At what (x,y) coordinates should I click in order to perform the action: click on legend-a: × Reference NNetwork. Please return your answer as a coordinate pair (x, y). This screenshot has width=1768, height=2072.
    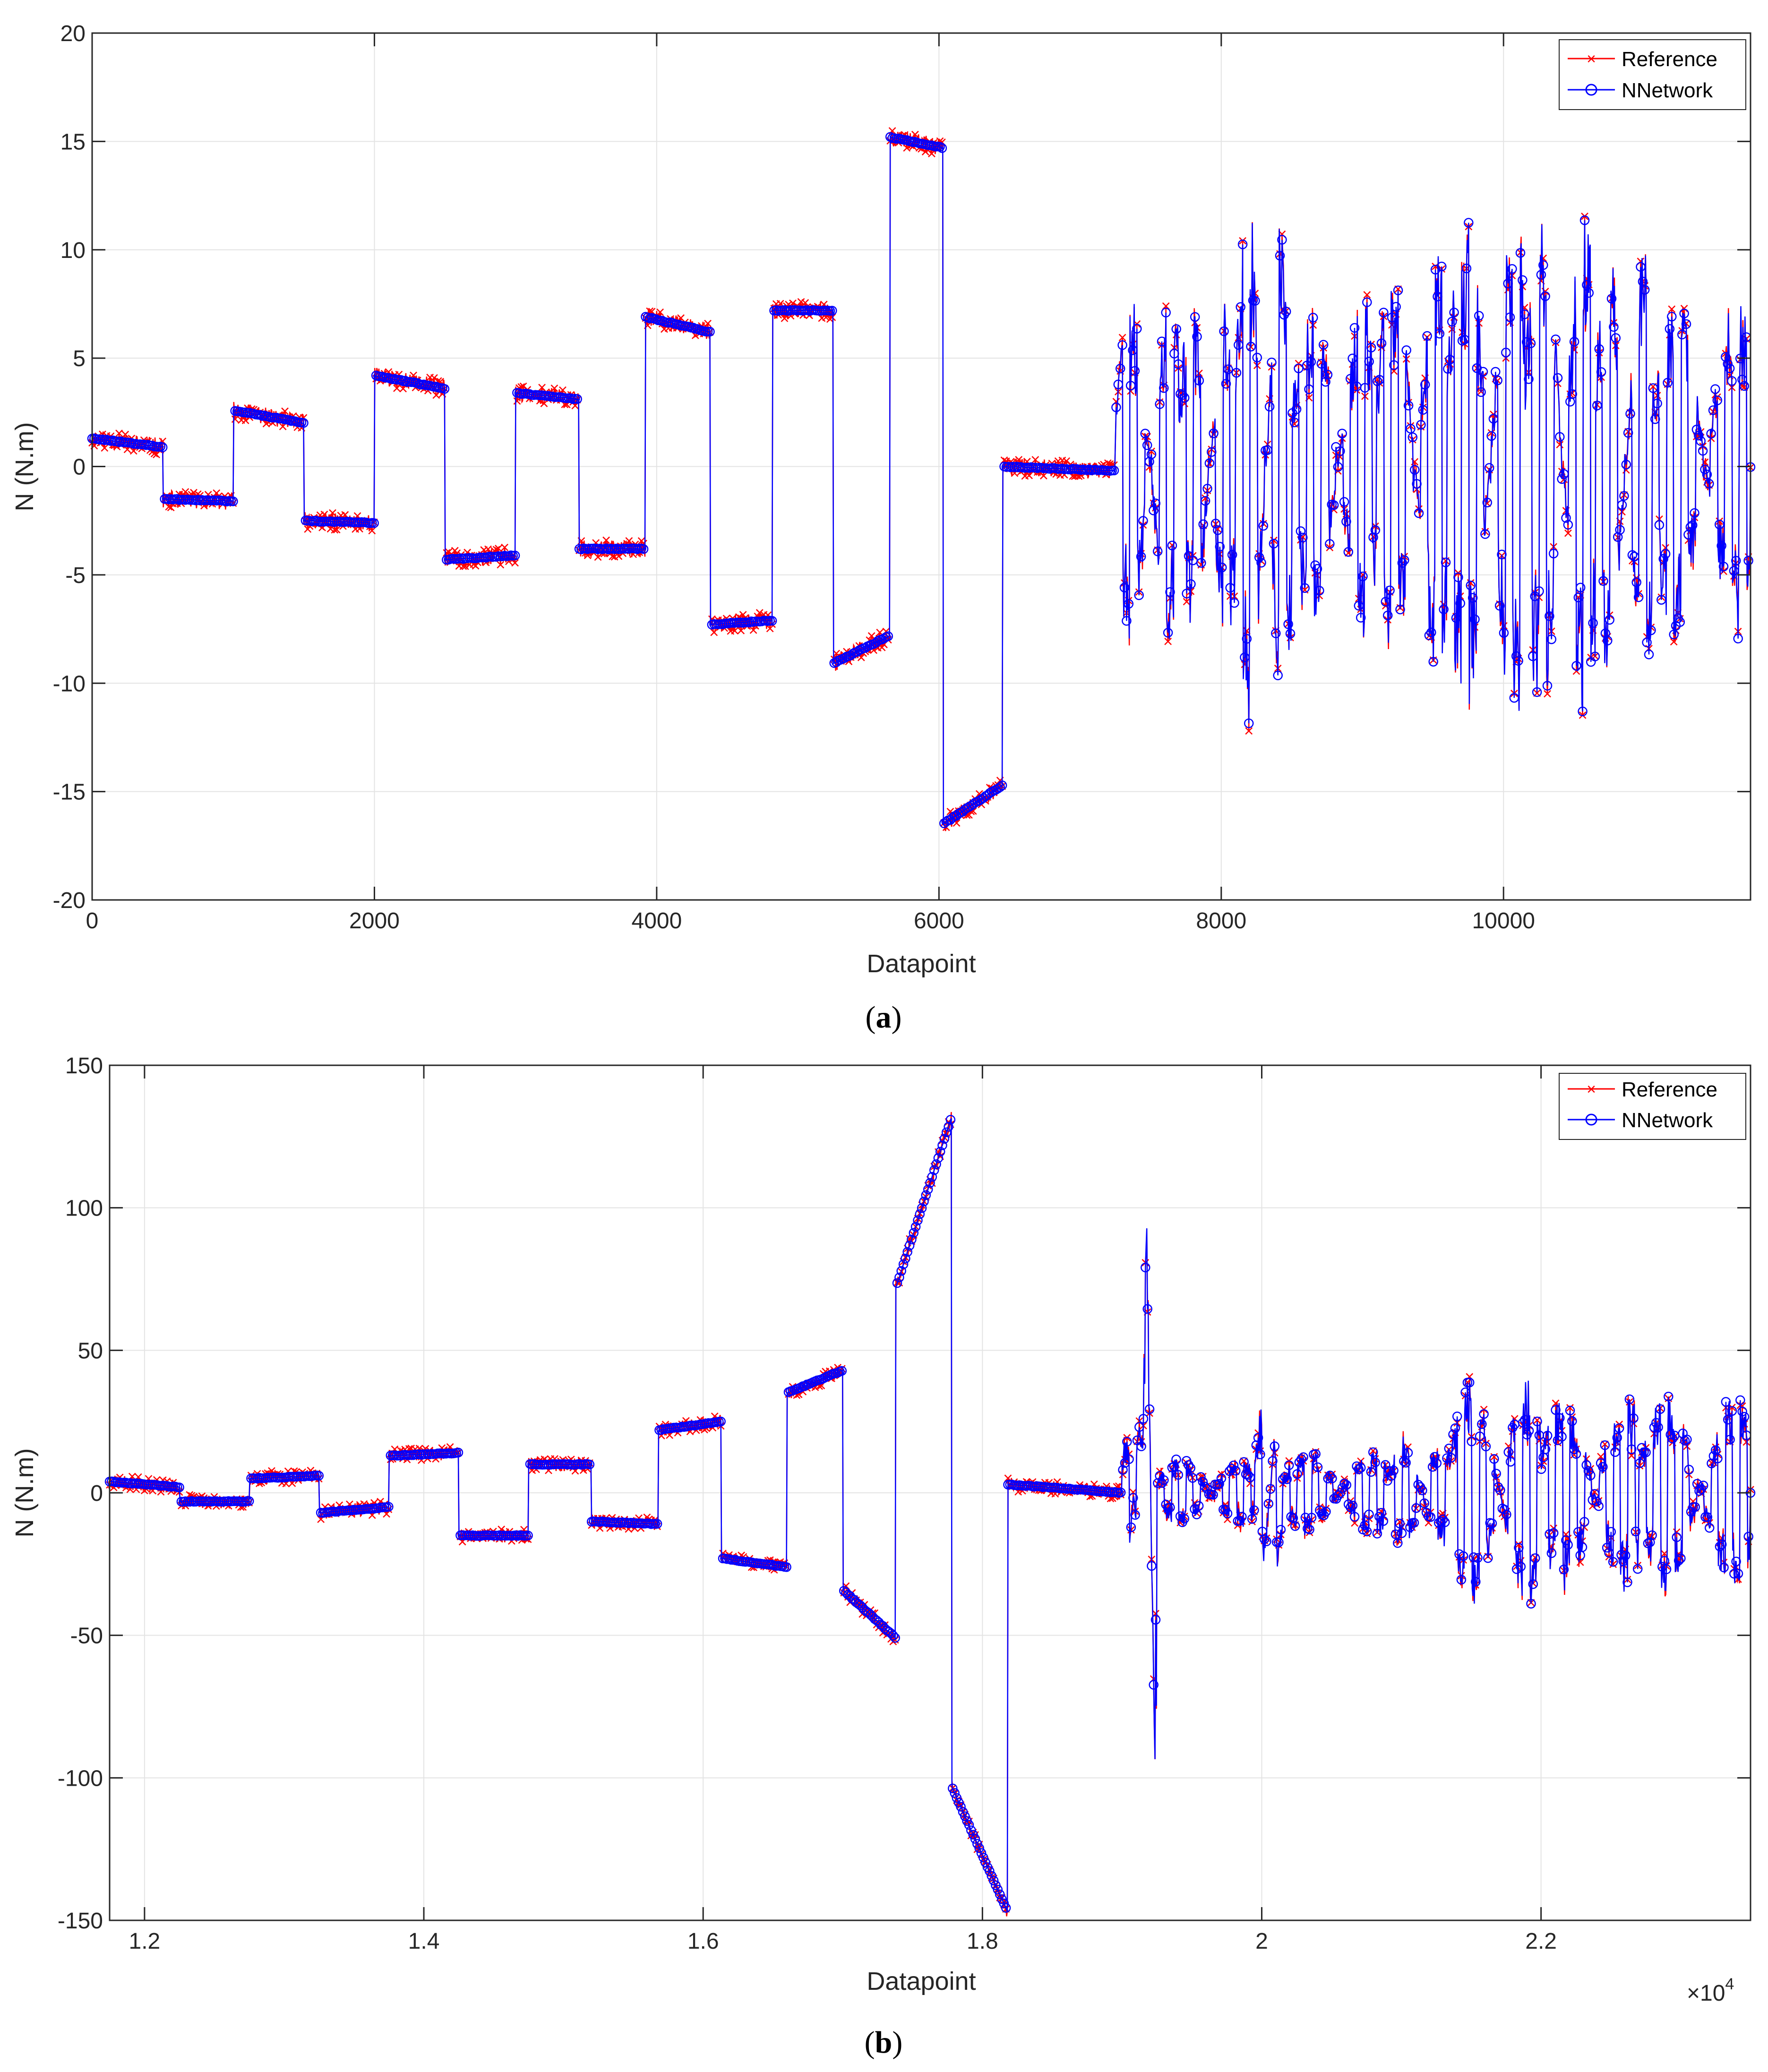
    Looking at the image, I should click on (1652, 74).